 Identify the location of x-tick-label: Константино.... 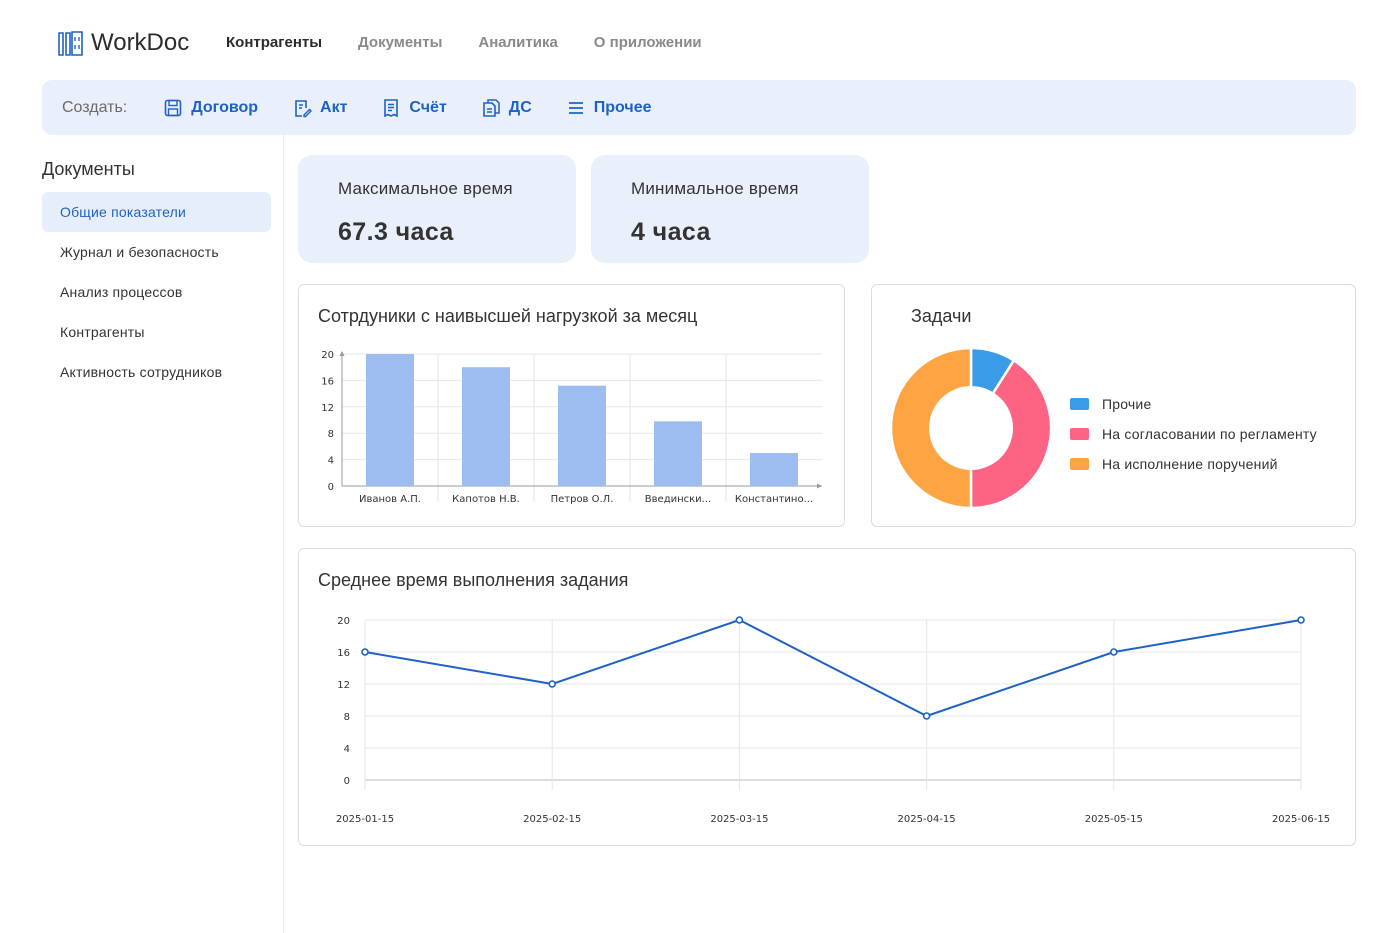
(774, 499).